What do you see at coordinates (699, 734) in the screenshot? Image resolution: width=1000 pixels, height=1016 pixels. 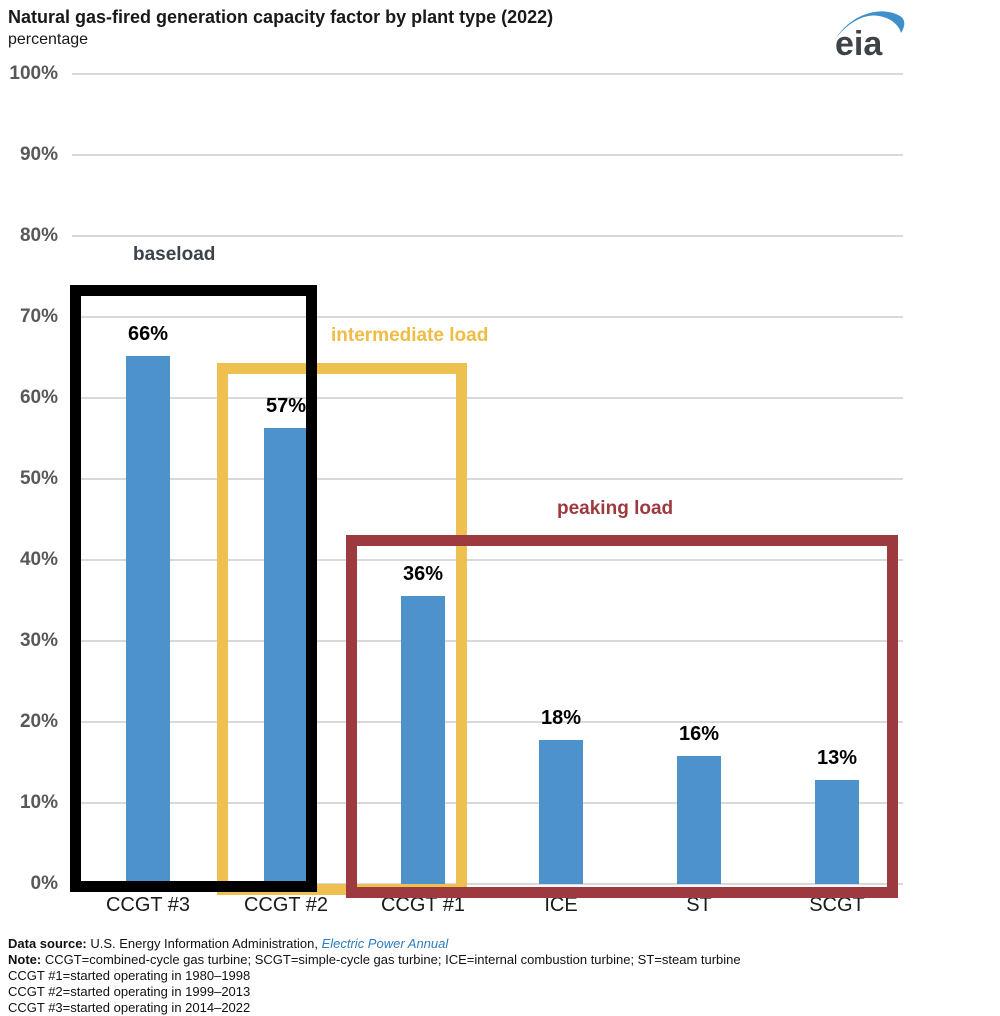 I see `value-label-st: 16%` at bounding box center [699, 734].